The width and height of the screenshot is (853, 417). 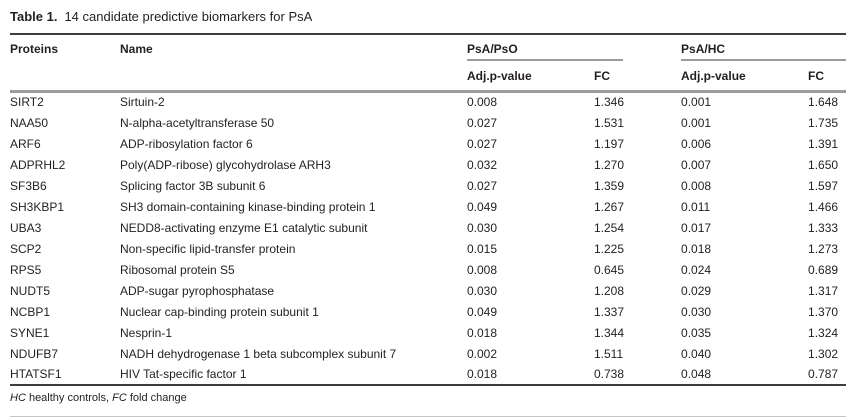 I want to click on pso-fc-cell: 1.270, so click(x=609, y=164).